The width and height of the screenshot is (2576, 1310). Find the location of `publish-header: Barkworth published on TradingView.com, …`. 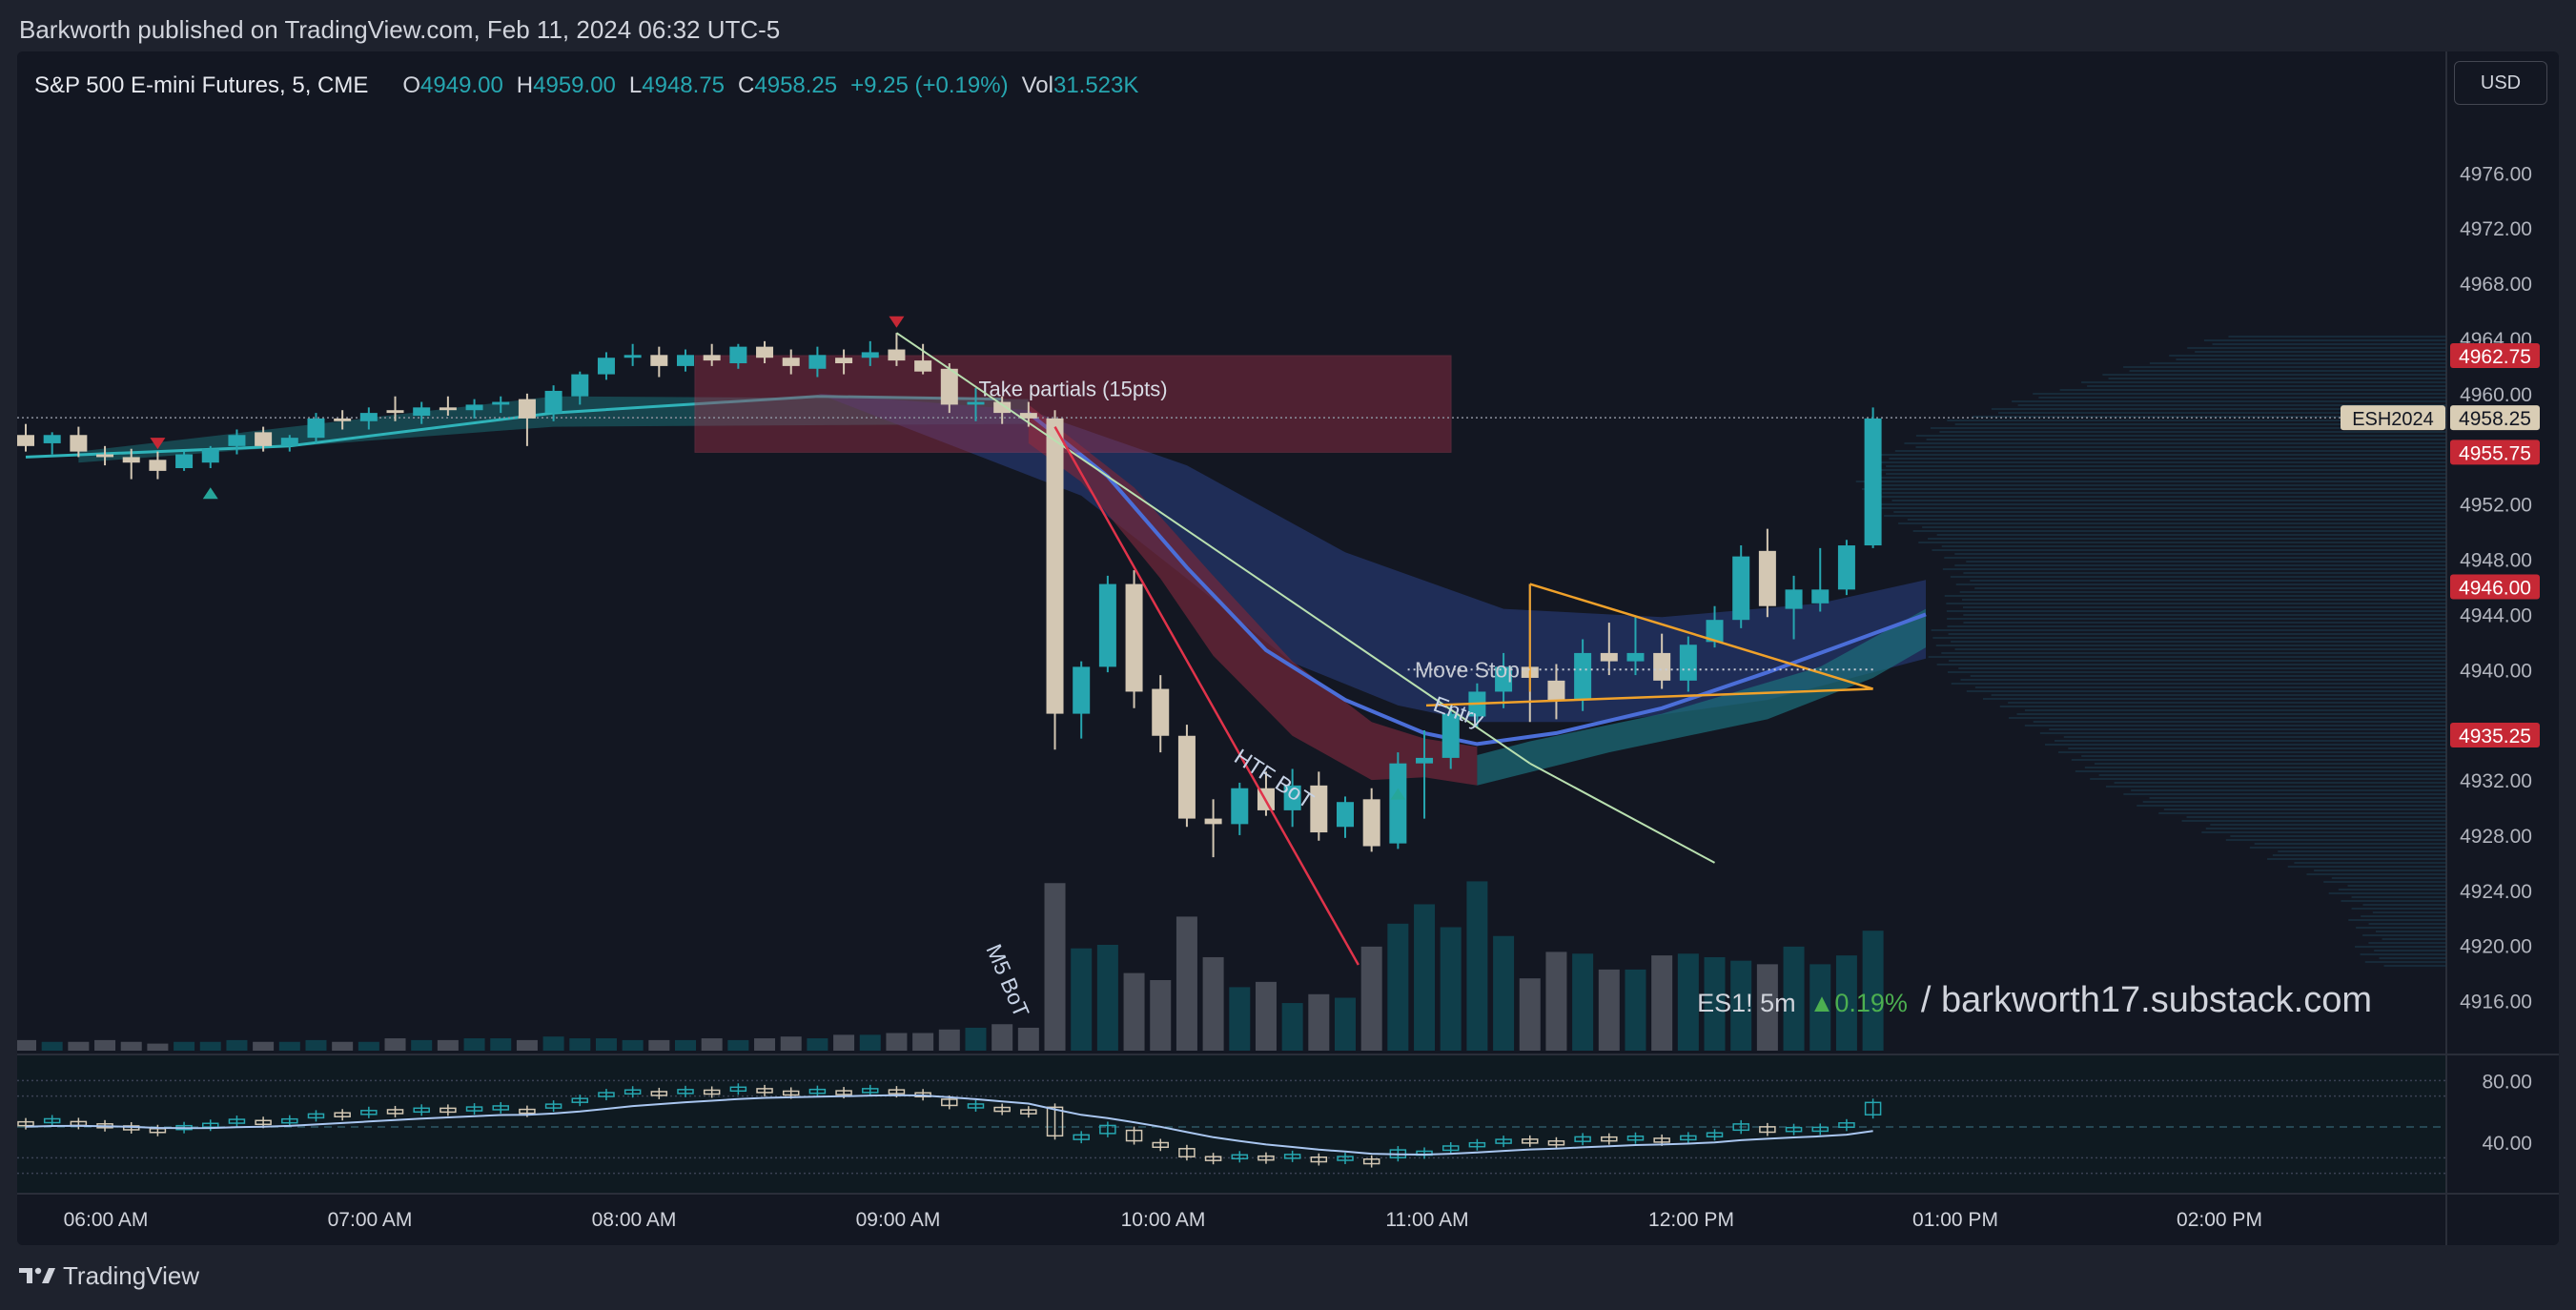

publish-header: Barkworth published on TradingView.com, … is located at coordinates (1288, 25).